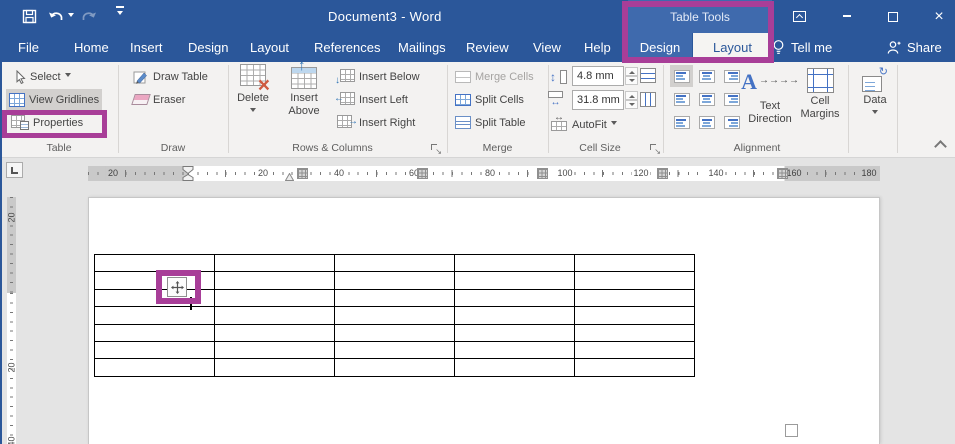 Image resolution: width=955 pixels, height=444 pixels. What do you see at coordinates (188, 173) in the screenshot?
I see `indent-markers` at bounding box center [188, 173].